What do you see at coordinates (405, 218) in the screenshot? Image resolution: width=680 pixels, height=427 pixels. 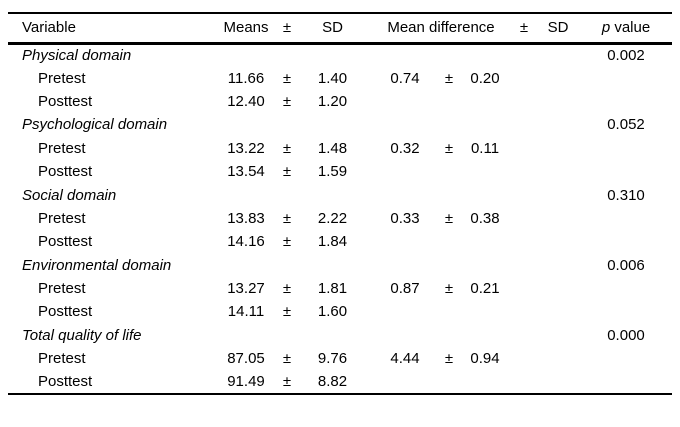 I see `mean-difference-cell: 0.33` at bounding box center [405, 218].